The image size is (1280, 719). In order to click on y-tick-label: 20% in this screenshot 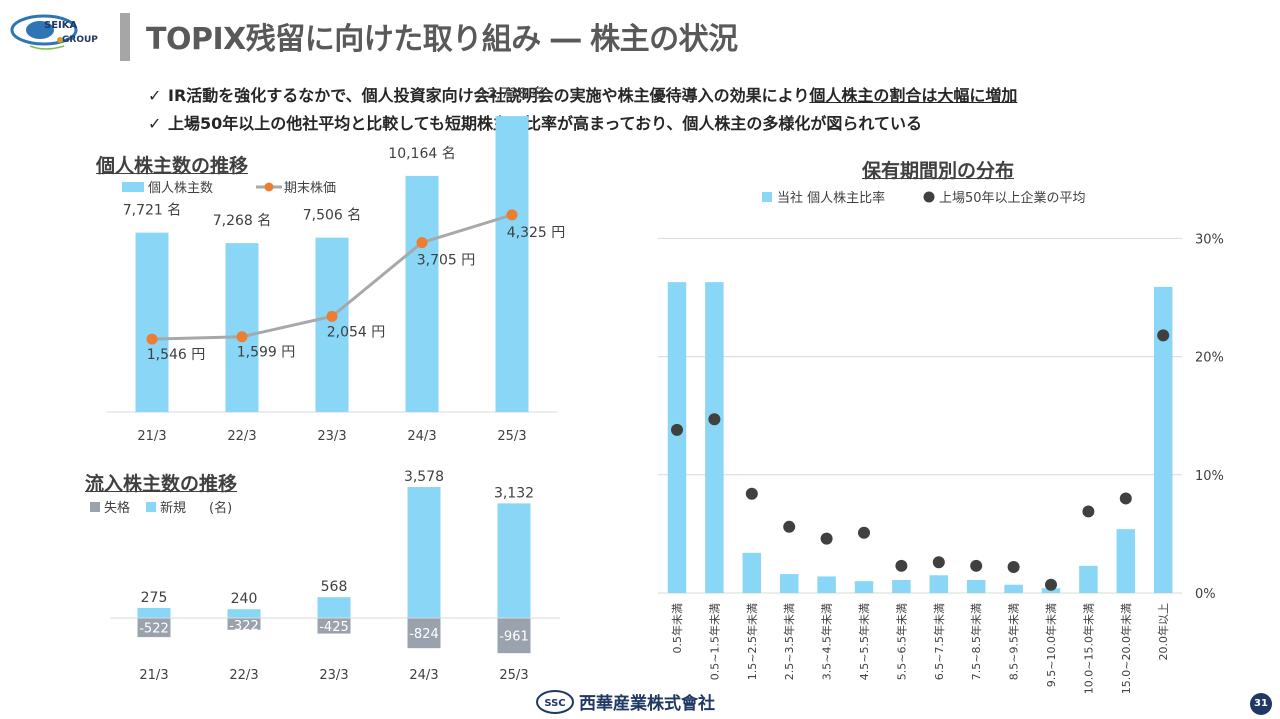, I will do `click(1209, 358)`.